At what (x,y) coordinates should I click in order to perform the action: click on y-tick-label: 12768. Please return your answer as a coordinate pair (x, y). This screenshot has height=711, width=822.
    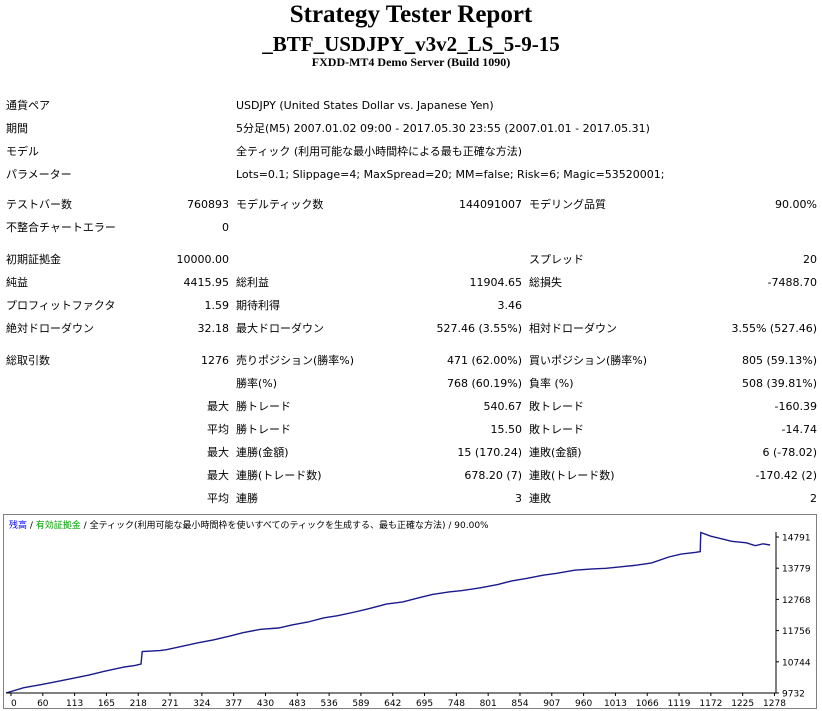
    Looking at the image, I should click on (796, 601).